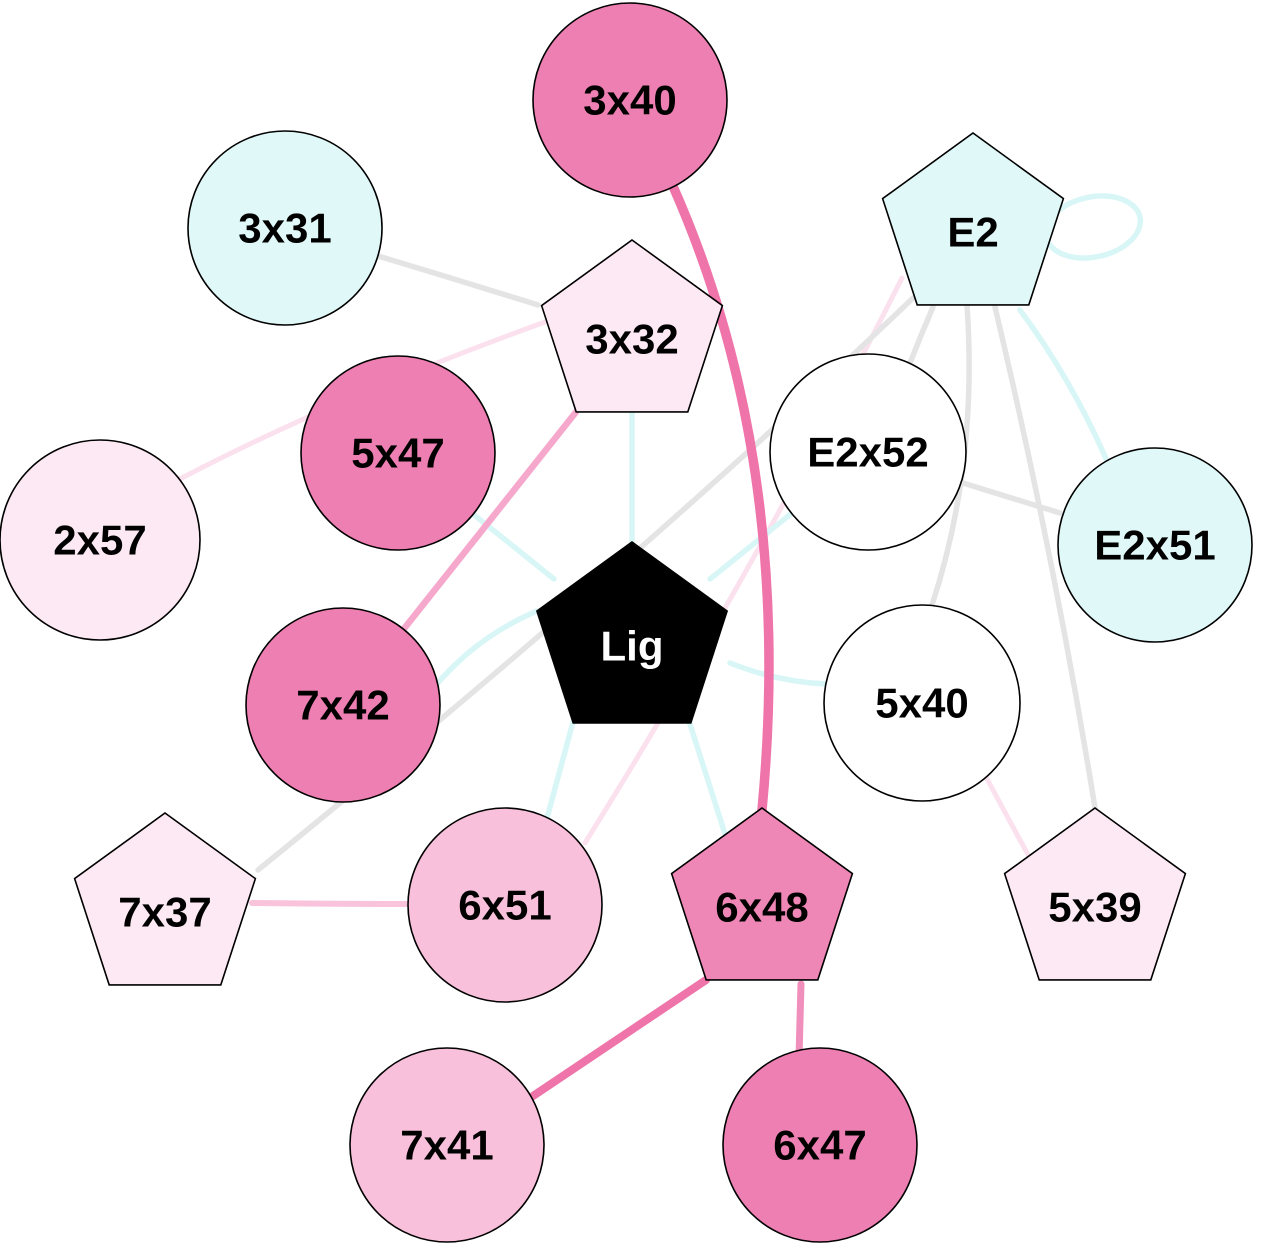 The image size is (1263, 1247). What do you see at coordinates (921, 335) in the screenshot?
I see `edge-E2-E2x52` at bounding box center [921, 335].